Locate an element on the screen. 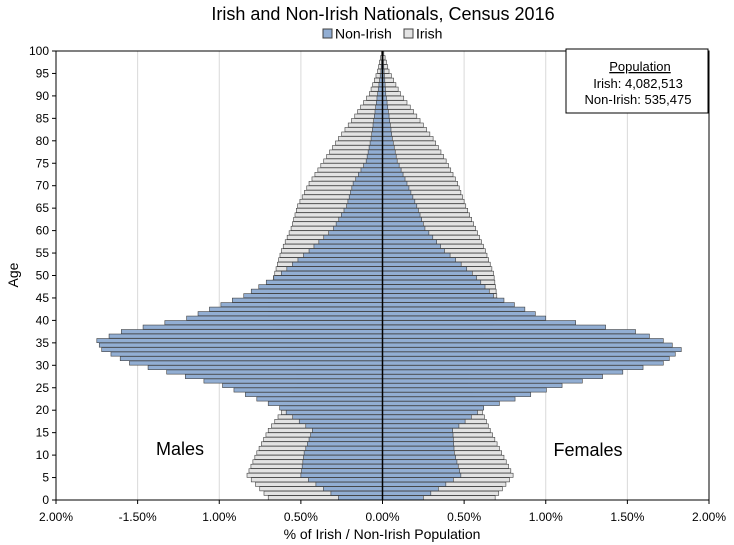  males-label: Males is located at coordinates (180, 449).